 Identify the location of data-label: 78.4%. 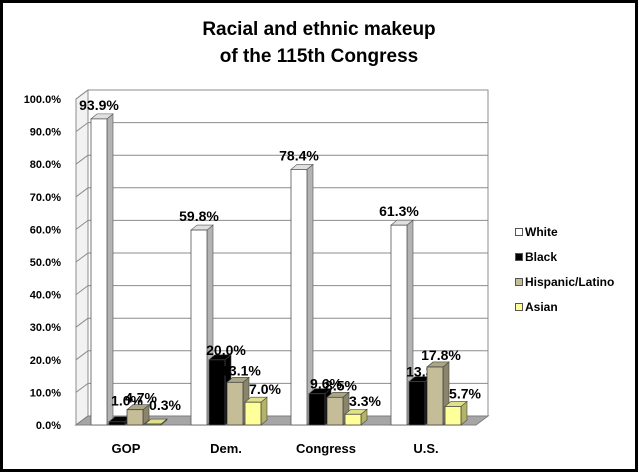
(299, 155).